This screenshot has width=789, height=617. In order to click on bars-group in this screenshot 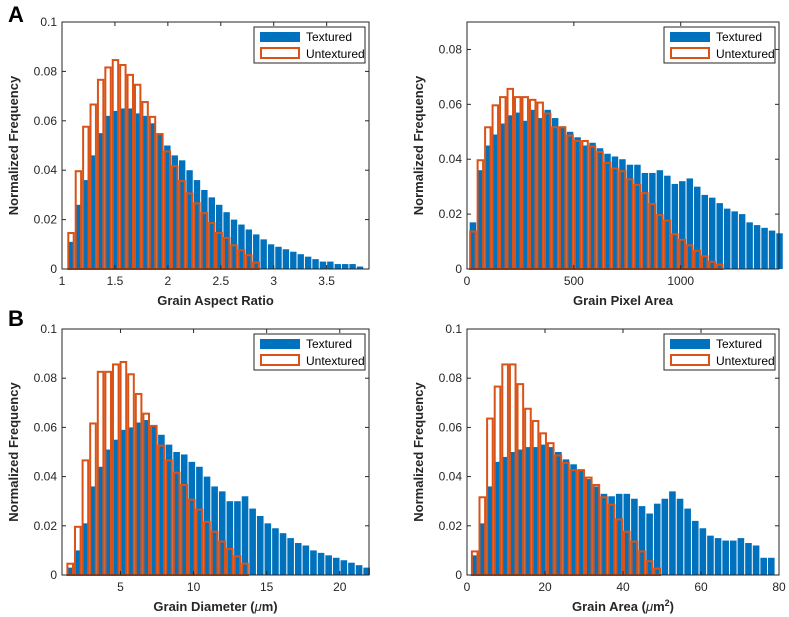, I will do `click(215, 165)`.